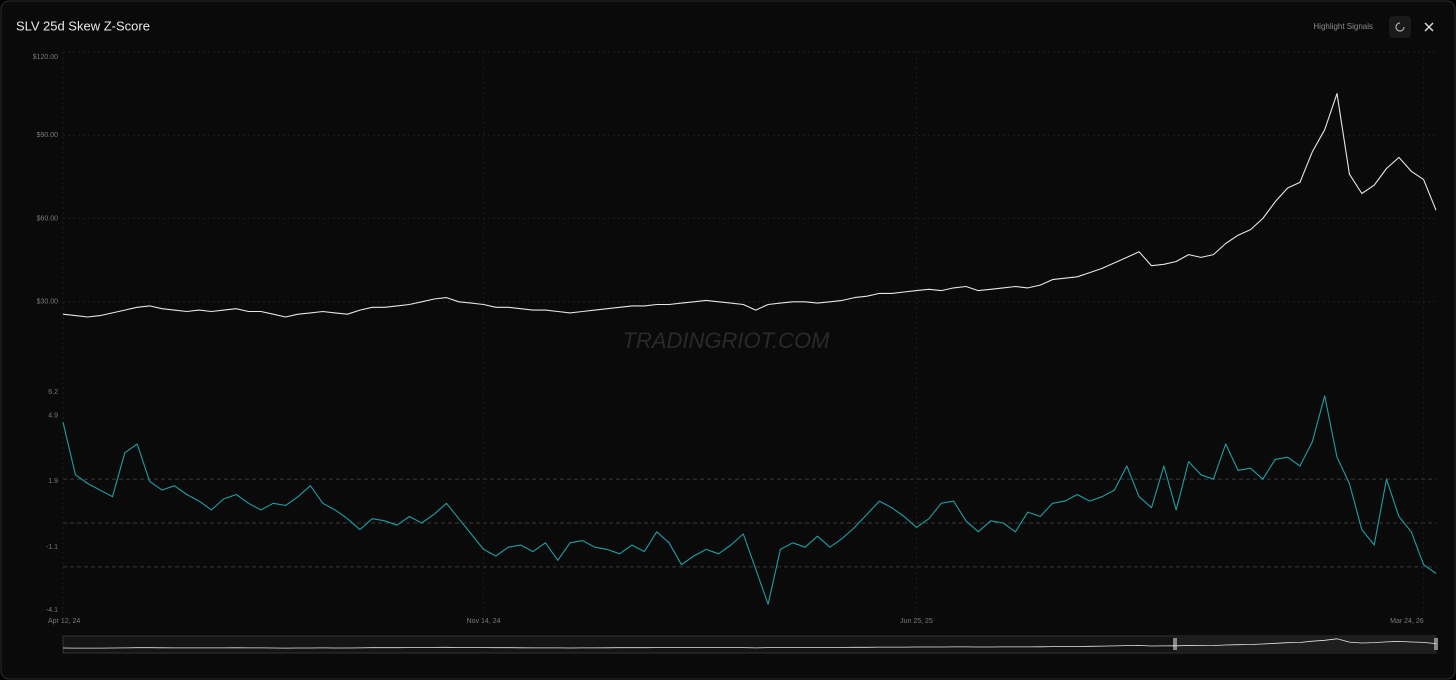  What do you see at coordinates (727, 340) in the screenshot?
I see `watermark: TRADINGRIOT.COM` at bounding box center [727, 340].